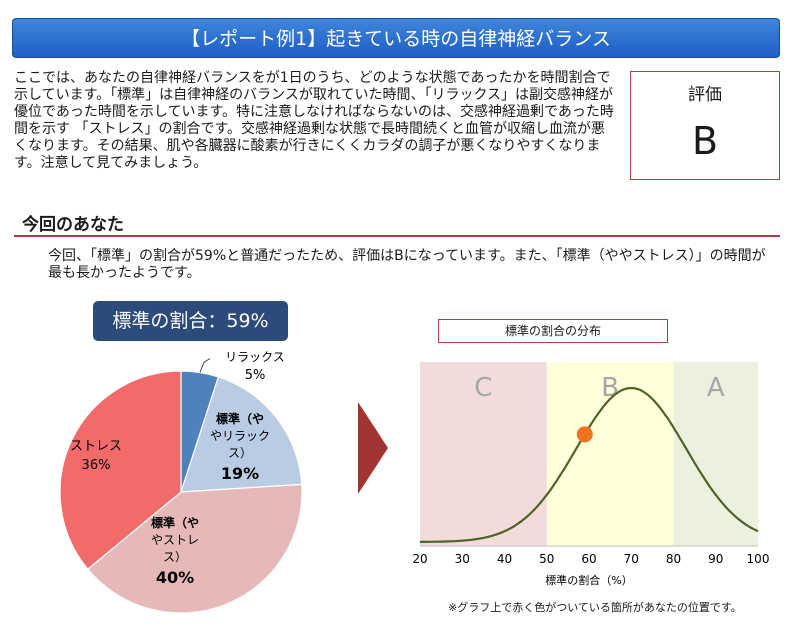 This screenshot has width=794, height=627. I want to click on x-tick-20: 20, so click(419, 559).